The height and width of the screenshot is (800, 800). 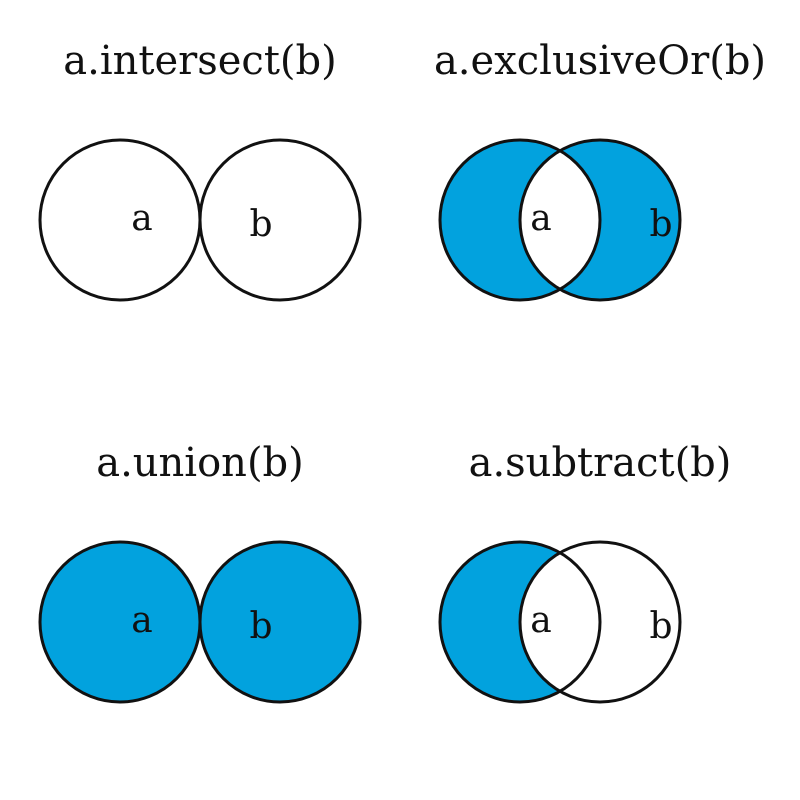 I want to click on panel-subtract: a.subtract(b) a b, so click(x=585, y=572).